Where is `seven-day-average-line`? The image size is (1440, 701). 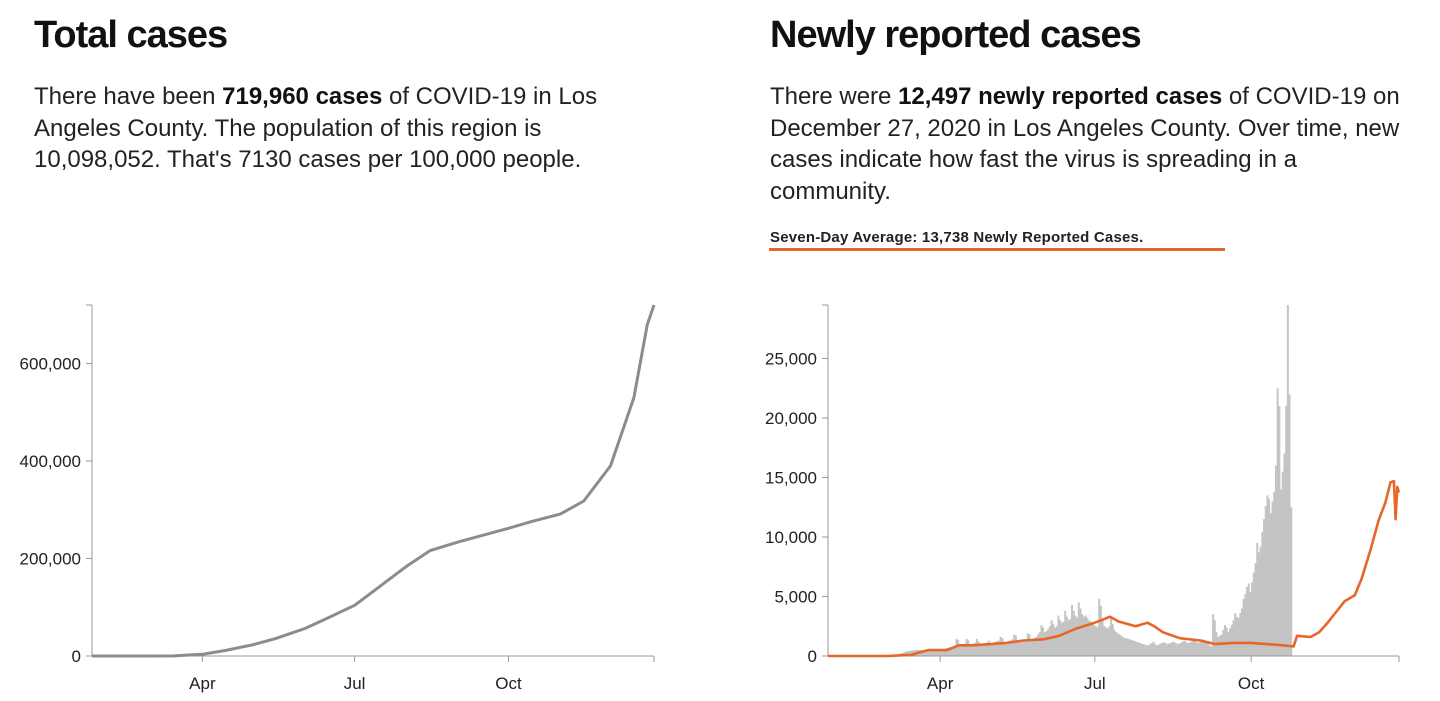 seven-day-average-line is located at coordinates (1114, 568).